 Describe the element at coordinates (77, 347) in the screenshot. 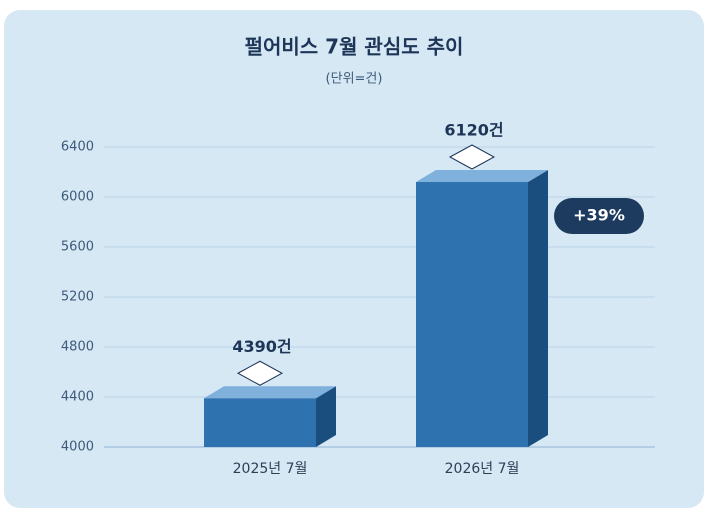

I see `y-tick-label: 4800` at that location.